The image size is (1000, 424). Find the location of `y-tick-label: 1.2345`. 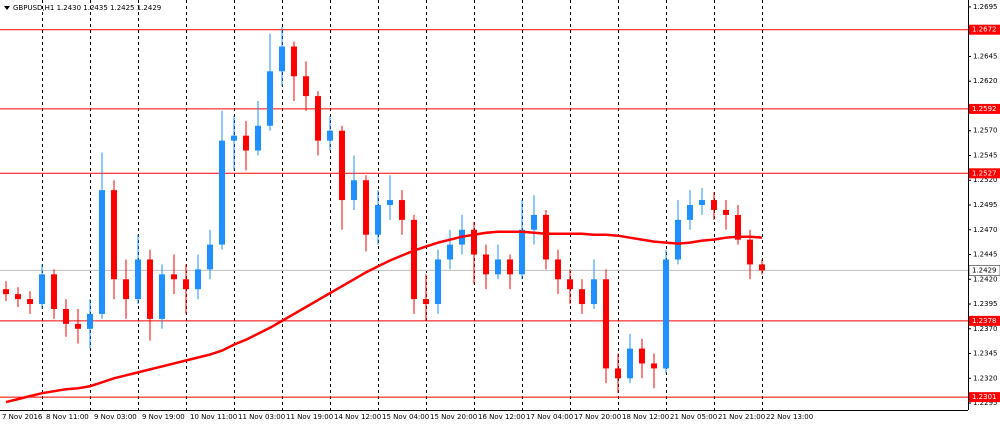

y-tick-label: 1.2345 is located at coordinates (985, 354).